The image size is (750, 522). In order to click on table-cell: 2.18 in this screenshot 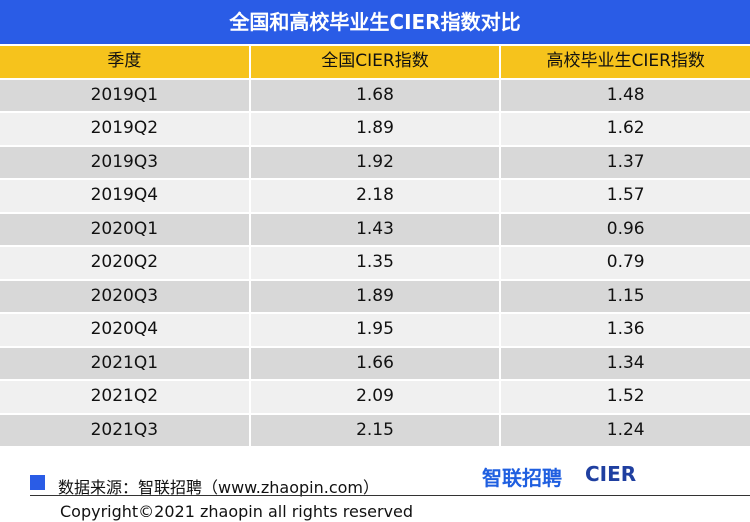, I will do `click(375, 196)`.